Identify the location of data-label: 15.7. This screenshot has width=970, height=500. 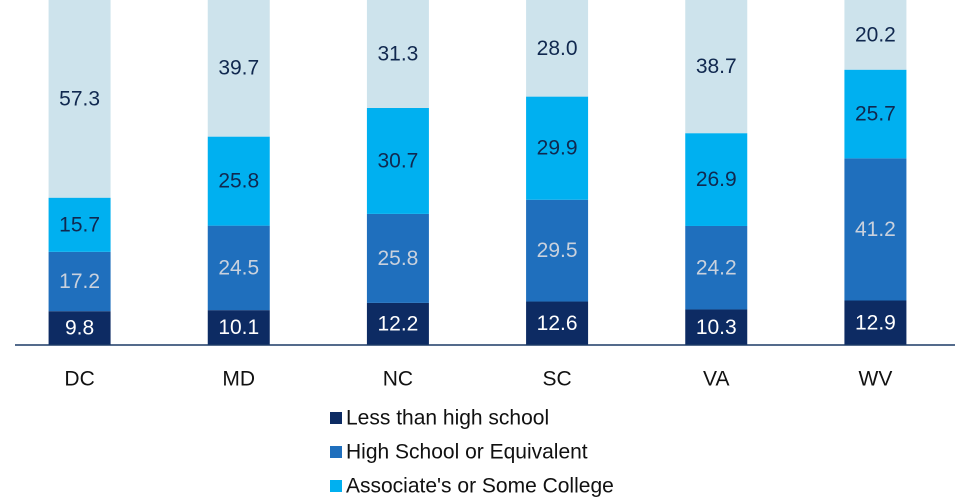
(79, 224).